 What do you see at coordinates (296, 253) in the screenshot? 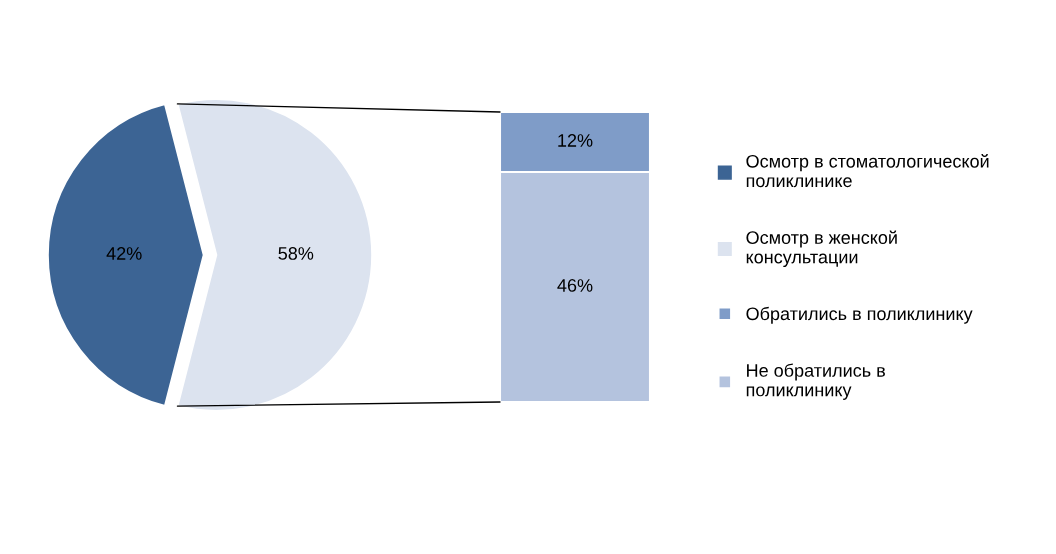
I see `data-label: 58%` at bounding box center [296, 253].